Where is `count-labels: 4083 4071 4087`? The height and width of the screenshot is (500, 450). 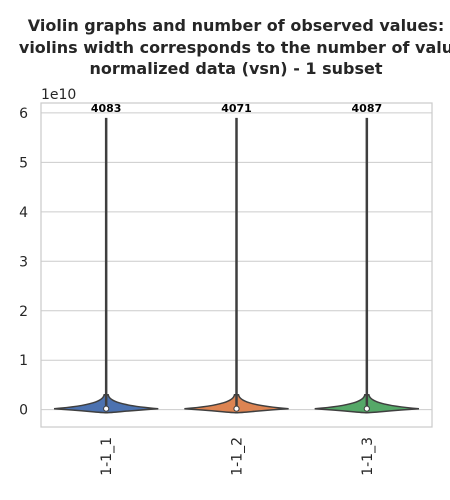 count-labels: 4083 4071 4087 is located at coordinates (236, 108).